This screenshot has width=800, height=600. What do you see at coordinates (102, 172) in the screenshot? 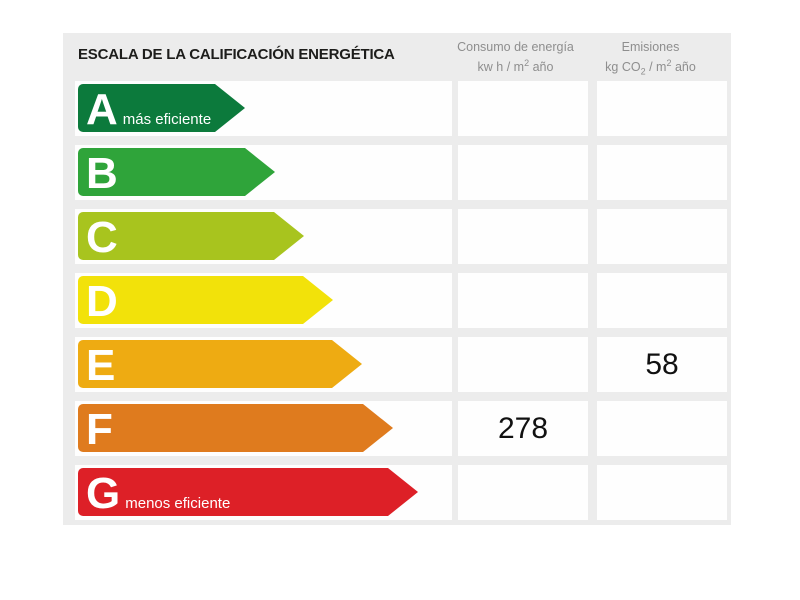
I see `grade-letter: B` at bounding box center [102, 172].